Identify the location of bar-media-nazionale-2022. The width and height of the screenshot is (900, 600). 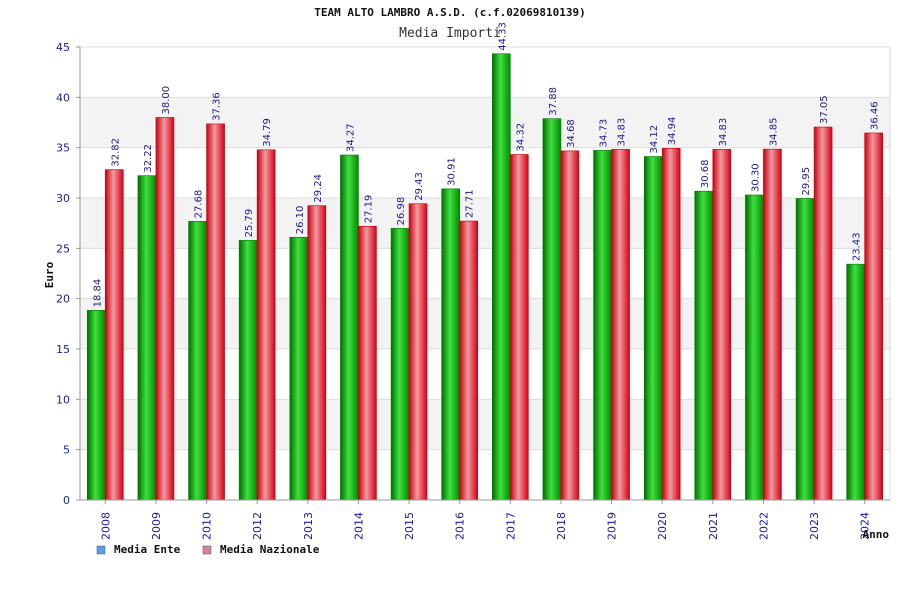
(772, 324).